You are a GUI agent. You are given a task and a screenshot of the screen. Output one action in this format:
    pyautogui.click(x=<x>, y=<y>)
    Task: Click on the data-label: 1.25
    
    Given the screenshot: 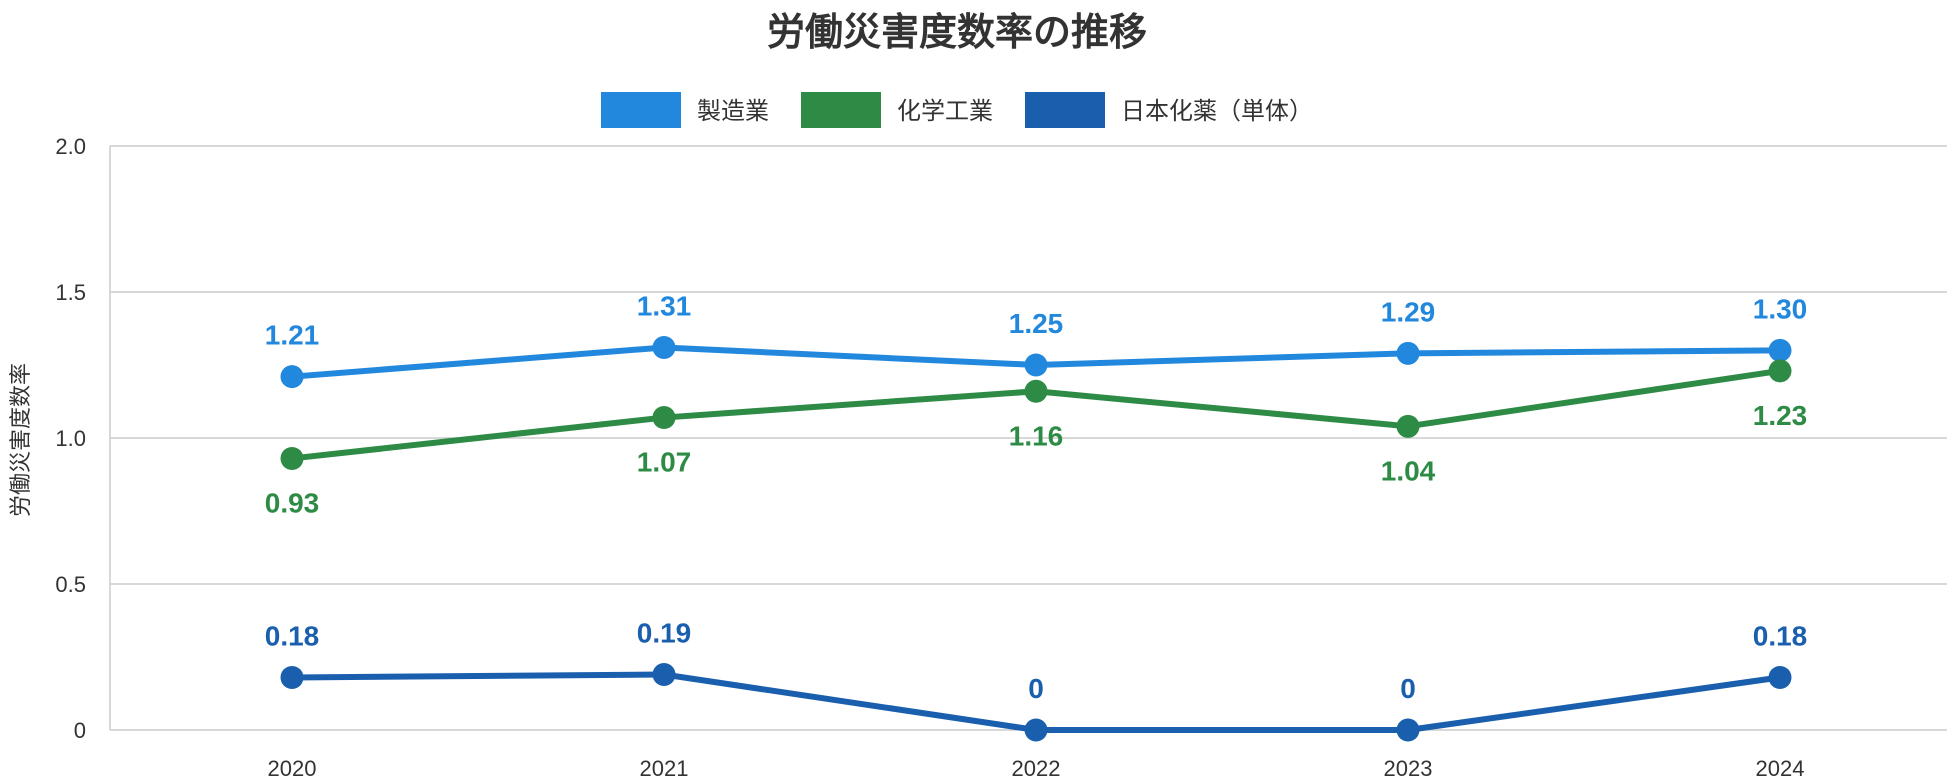 What is the action you would take?
    pyautogui.click(x=1036, y=323)
    